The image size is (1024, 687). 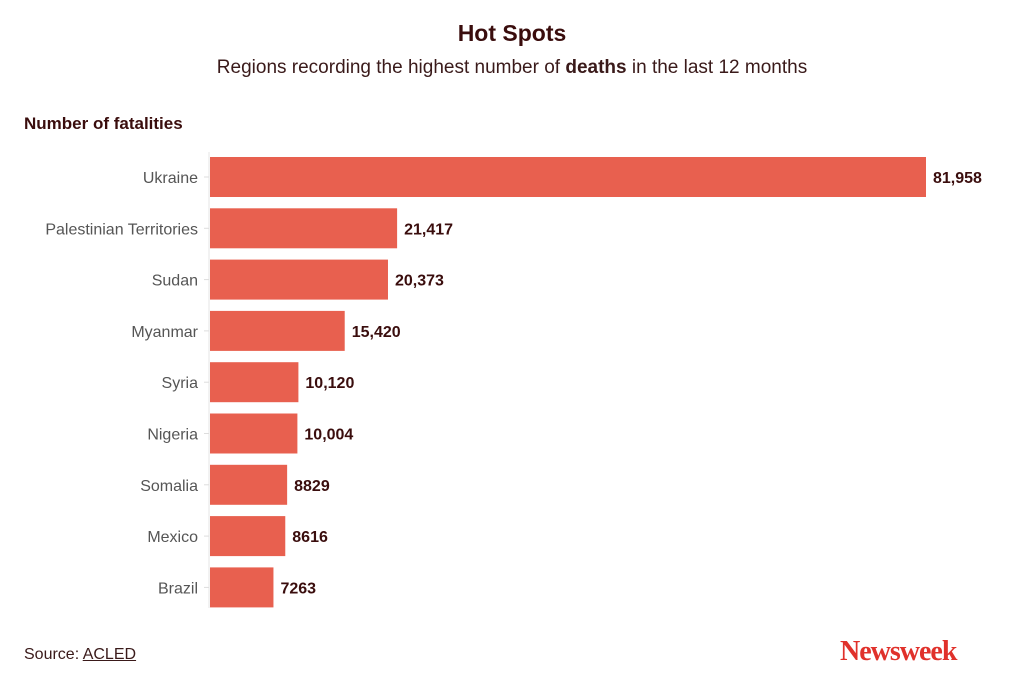 What do you see at coordinates (178, 588) in the screenshot?
I see `category-label: Brazil` at bounding box center [178, 588].